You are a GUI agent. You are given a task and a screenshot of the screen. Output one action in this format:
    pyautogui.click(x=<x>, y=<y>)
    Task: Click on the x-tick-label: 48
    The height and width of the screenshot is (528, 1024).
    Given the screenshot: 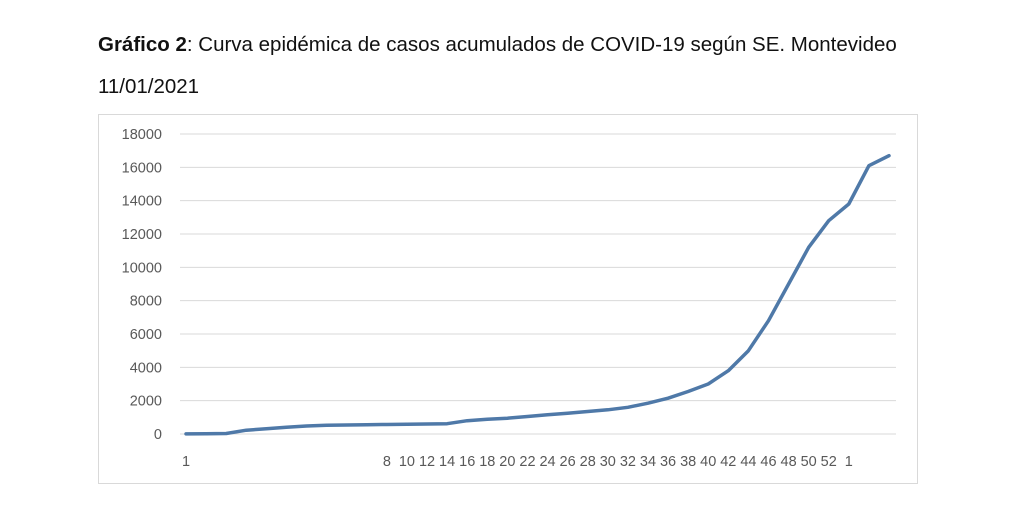 What is the action you would take?
    pyautogui.click(x=789, y=462)
    